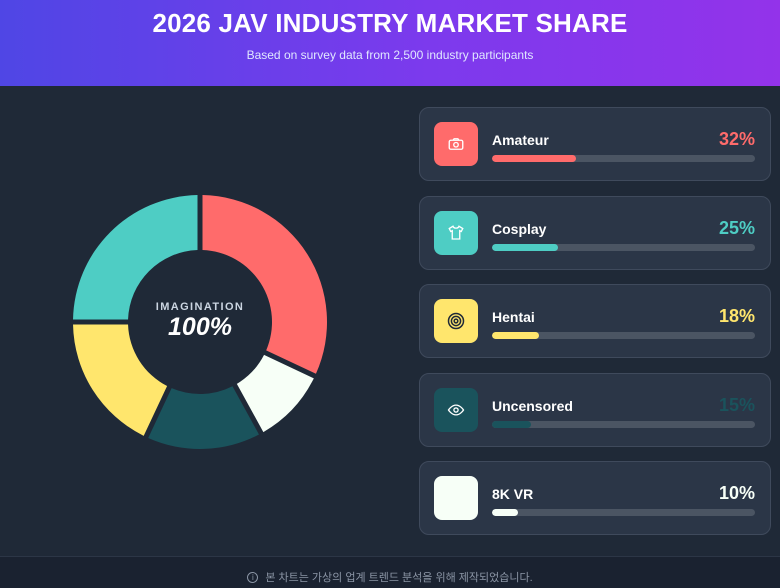 The image size is (780, 588). I want to click on legend-label-cosplay: Cosplay, so click(519, 228).